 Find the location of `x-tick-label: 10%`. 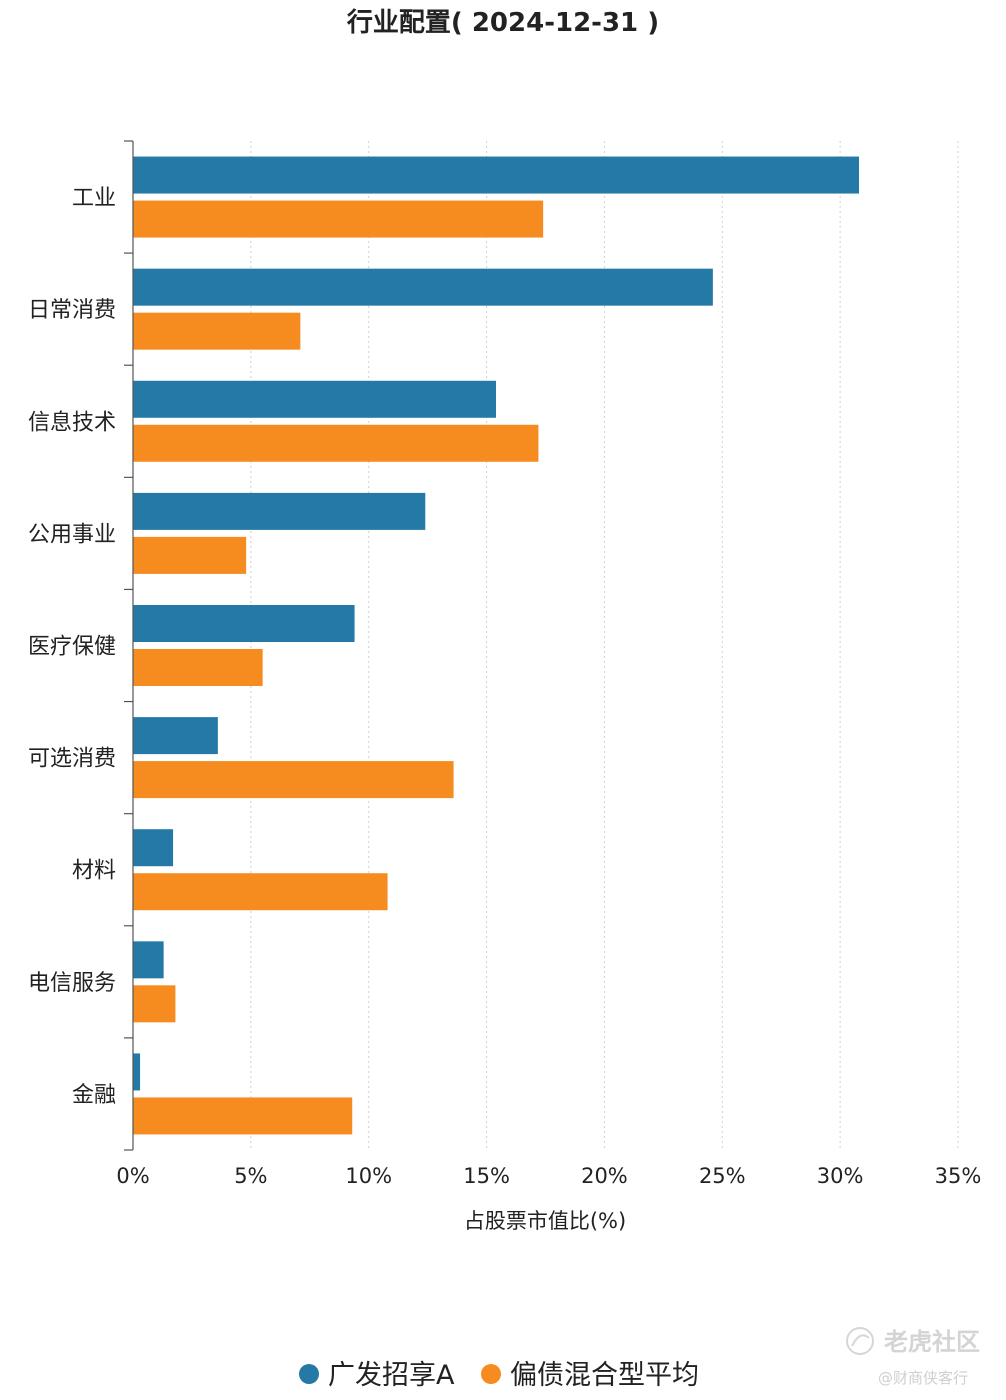

x-tick-label: 10% is located at coordinates (368, 1176).